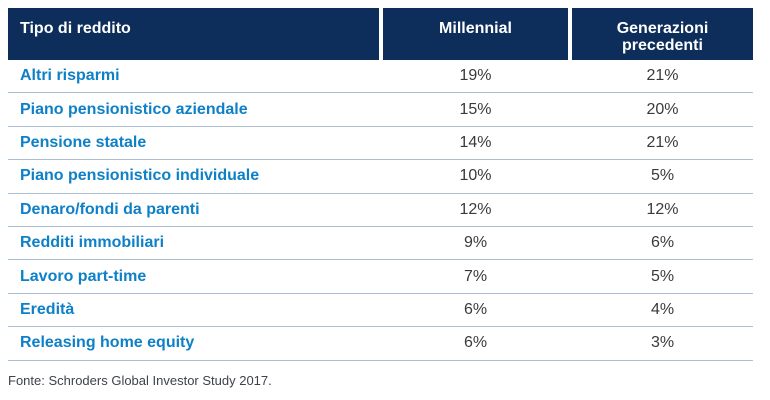  What do you see at coordinates (662, 243) in the screenshot?
I see `previous-generations-value: 6%` at bounding box center [662, 243].